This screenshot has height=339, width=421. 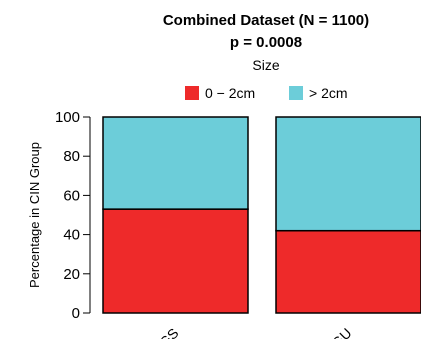 What do you see at coordinates (71, 274) in the screenshot?
I see `y-tick-label: 20` at bounding box center [71, 274].